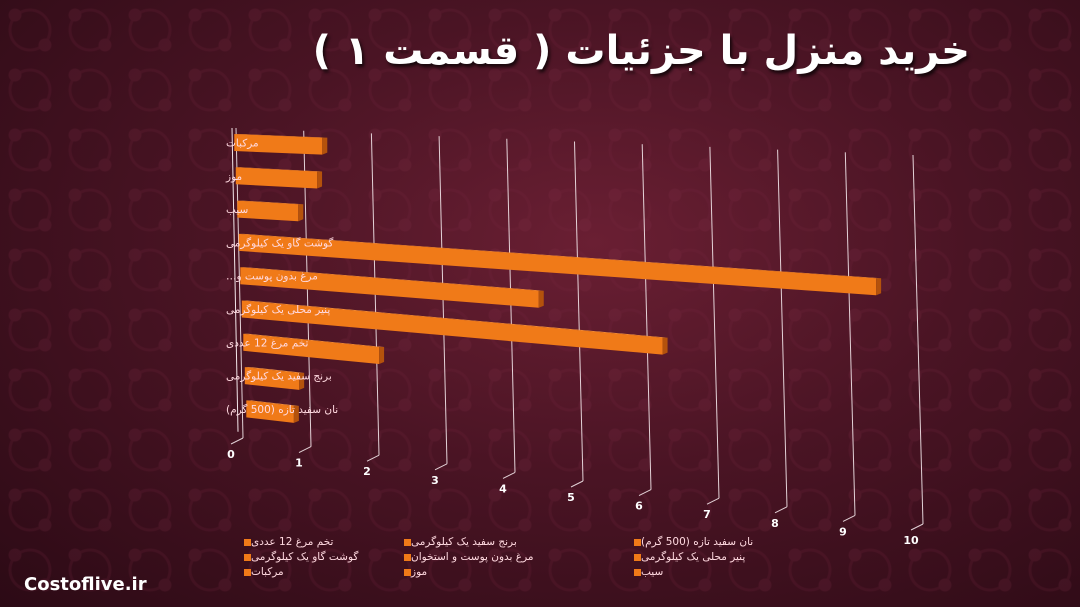 This screenshot has width=1080, height=607. Describe the element at coordinates (503, 488) in the screenshot. I see `x-tick-label: 4` at that location.